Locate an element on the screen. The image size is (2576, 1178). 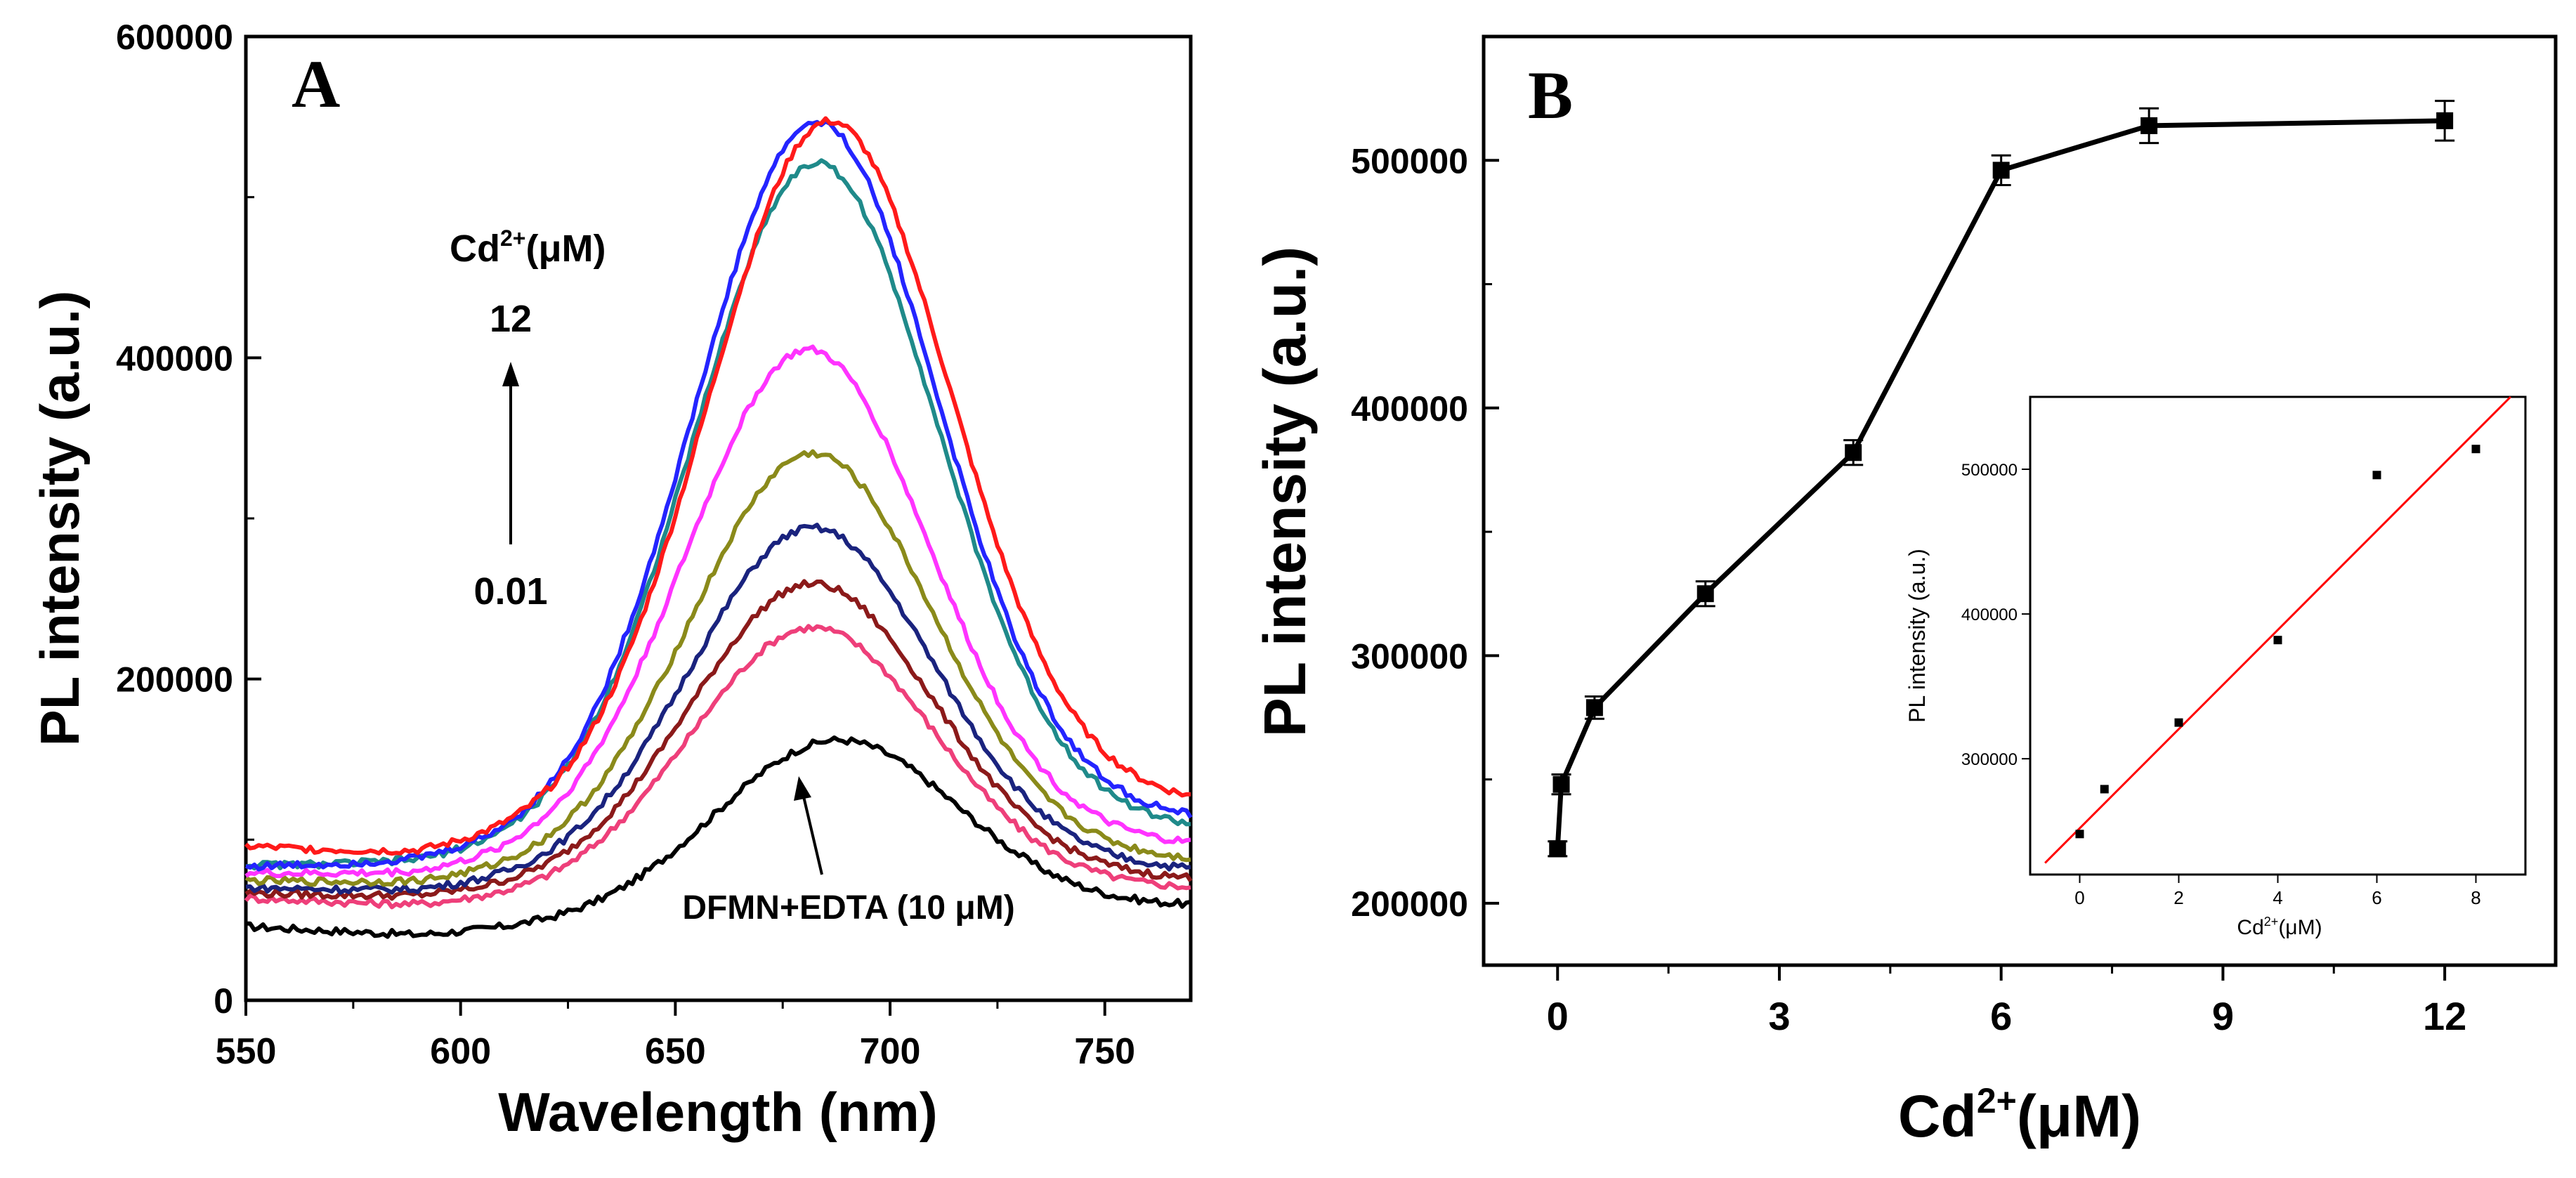
annotation-arrow-head is located at coordinates (803, 788).